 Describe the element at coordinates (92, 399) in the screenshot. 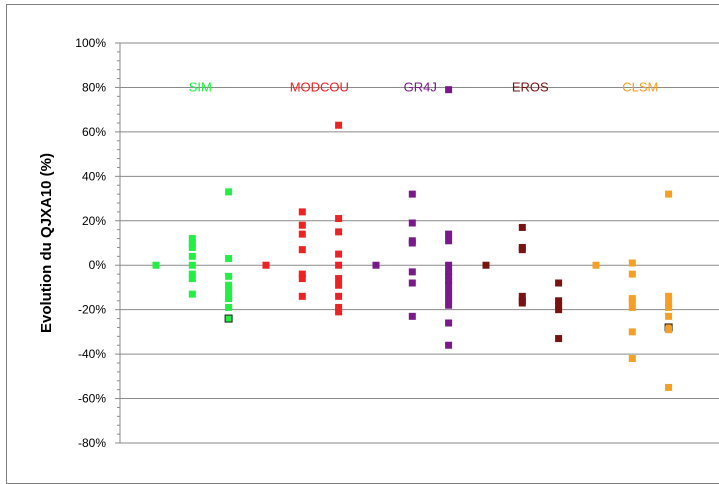

I see `y-tick-label: -60%` at that location.